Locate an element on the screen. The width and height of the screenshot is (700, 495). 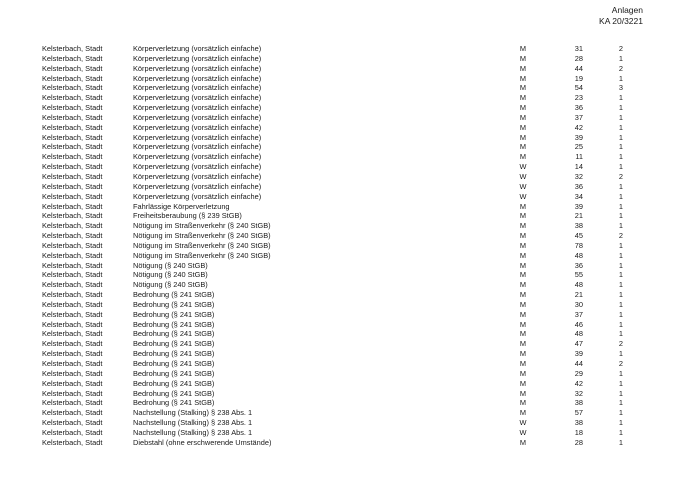
cell-age: 42 is located at coordinates (578, 127).